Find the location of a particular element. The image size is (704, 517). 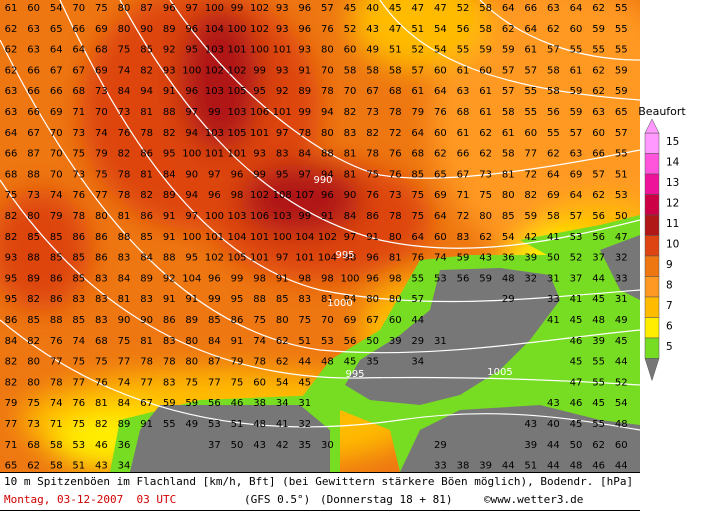

gust-value: 88 is located at coordinates (327, 154).